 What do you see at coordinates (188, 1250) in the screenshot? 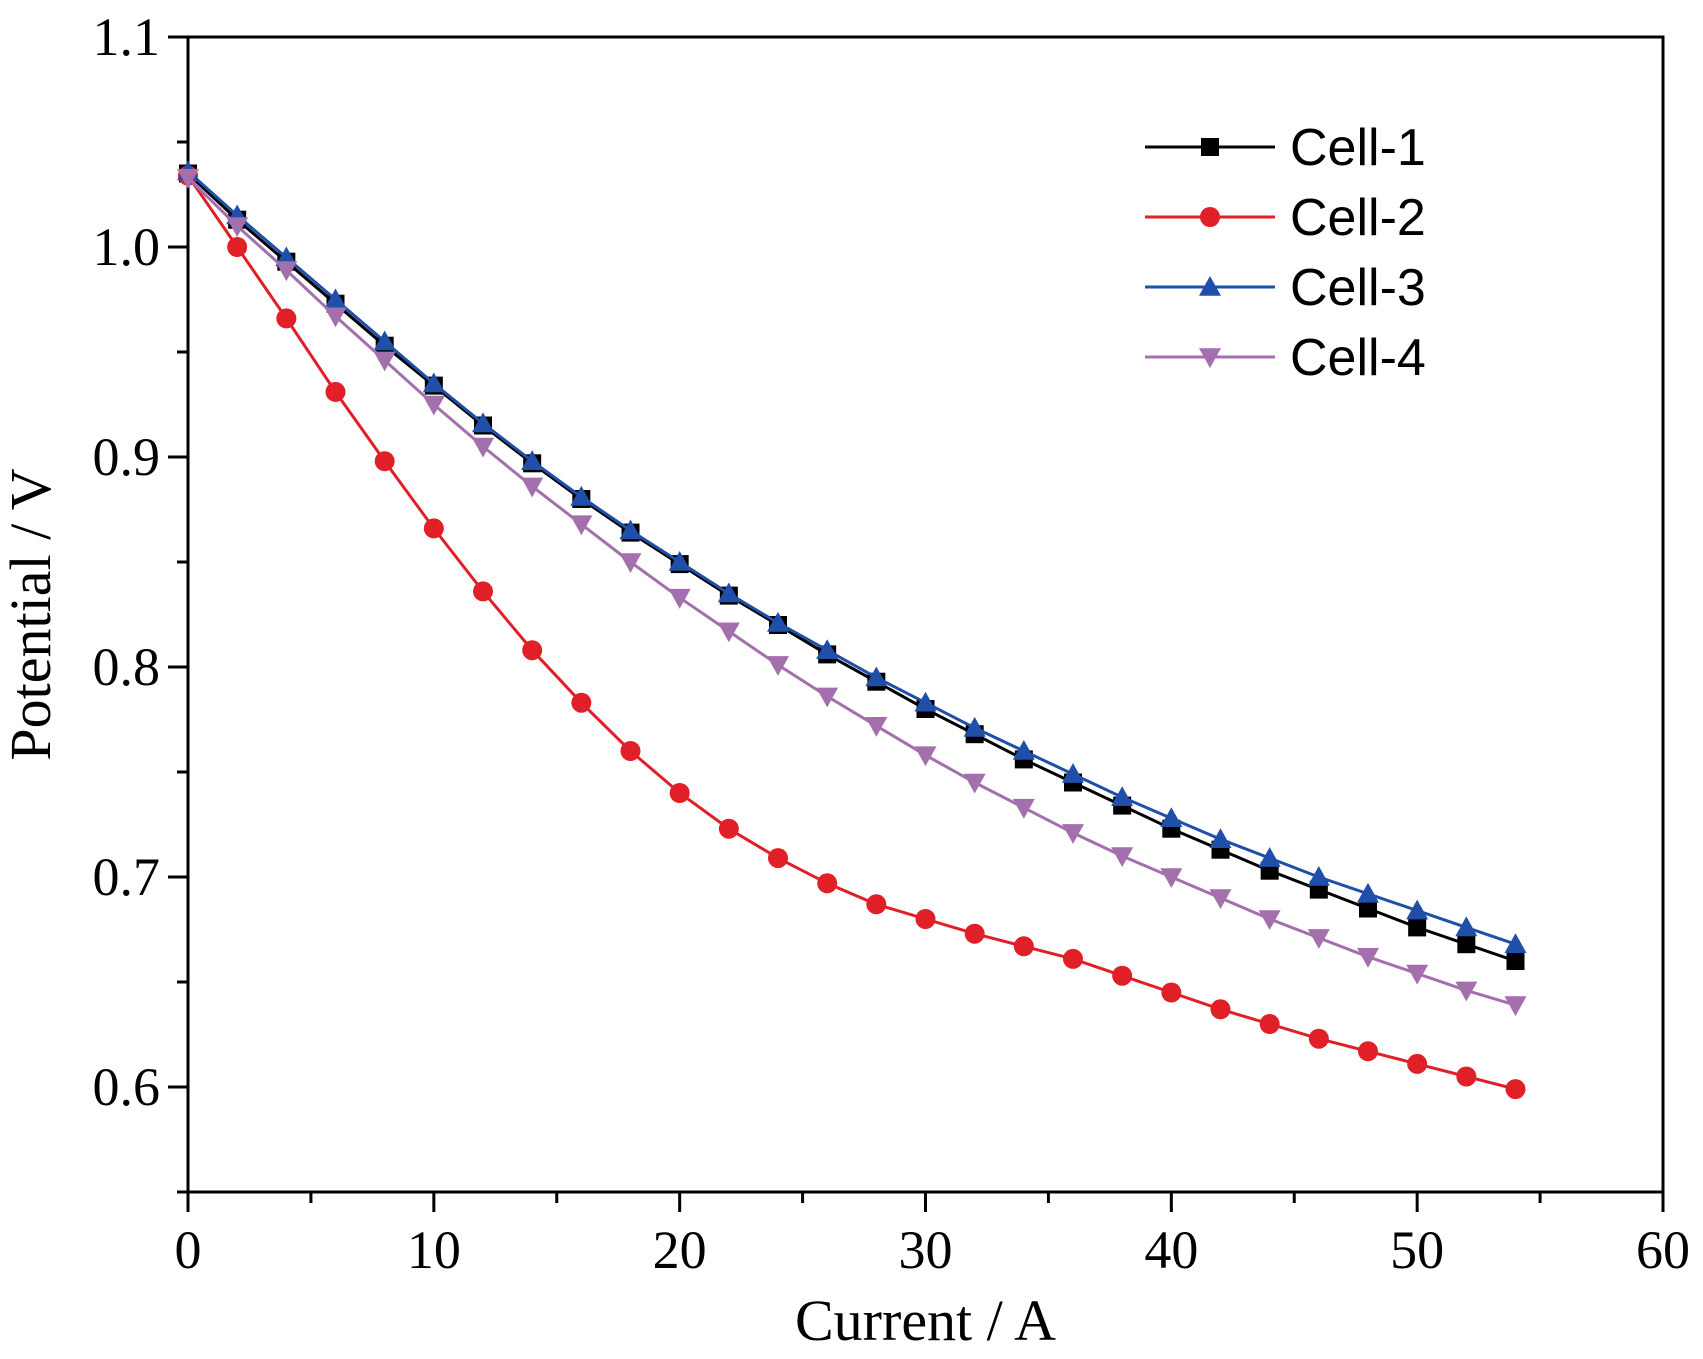
I see `x-tick-label: 0` at bounding box center [188, 1250].